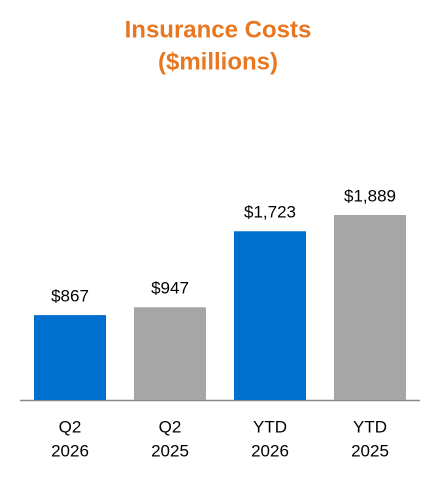 The width and height of the screenshot is (440, 480). Describe the element at coordinates (370, 195) in the screenshot. I see `value-label: $1,889` at that location.